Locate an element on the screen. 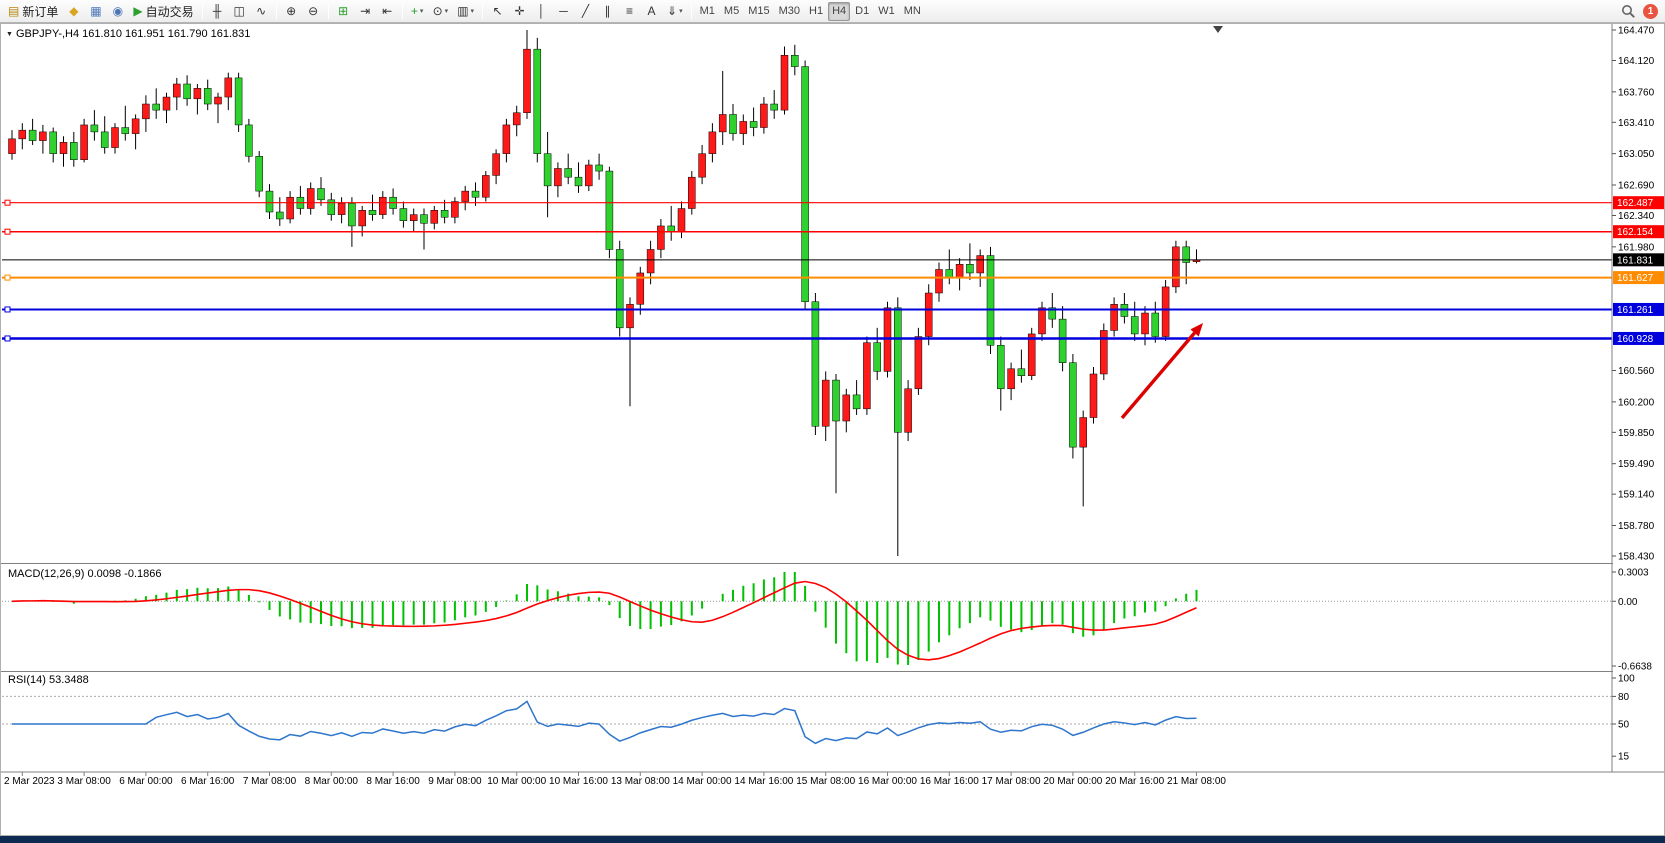  candlestick-chart-icon: ◫ is located at coordinates (239, 11).